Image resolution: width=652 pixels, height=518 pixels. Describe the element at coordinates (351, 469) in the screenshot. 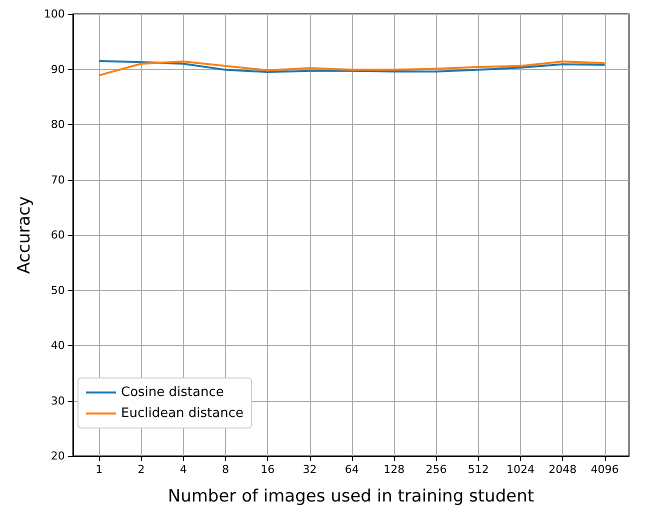

I see `x-tick-label: 64` at that location.